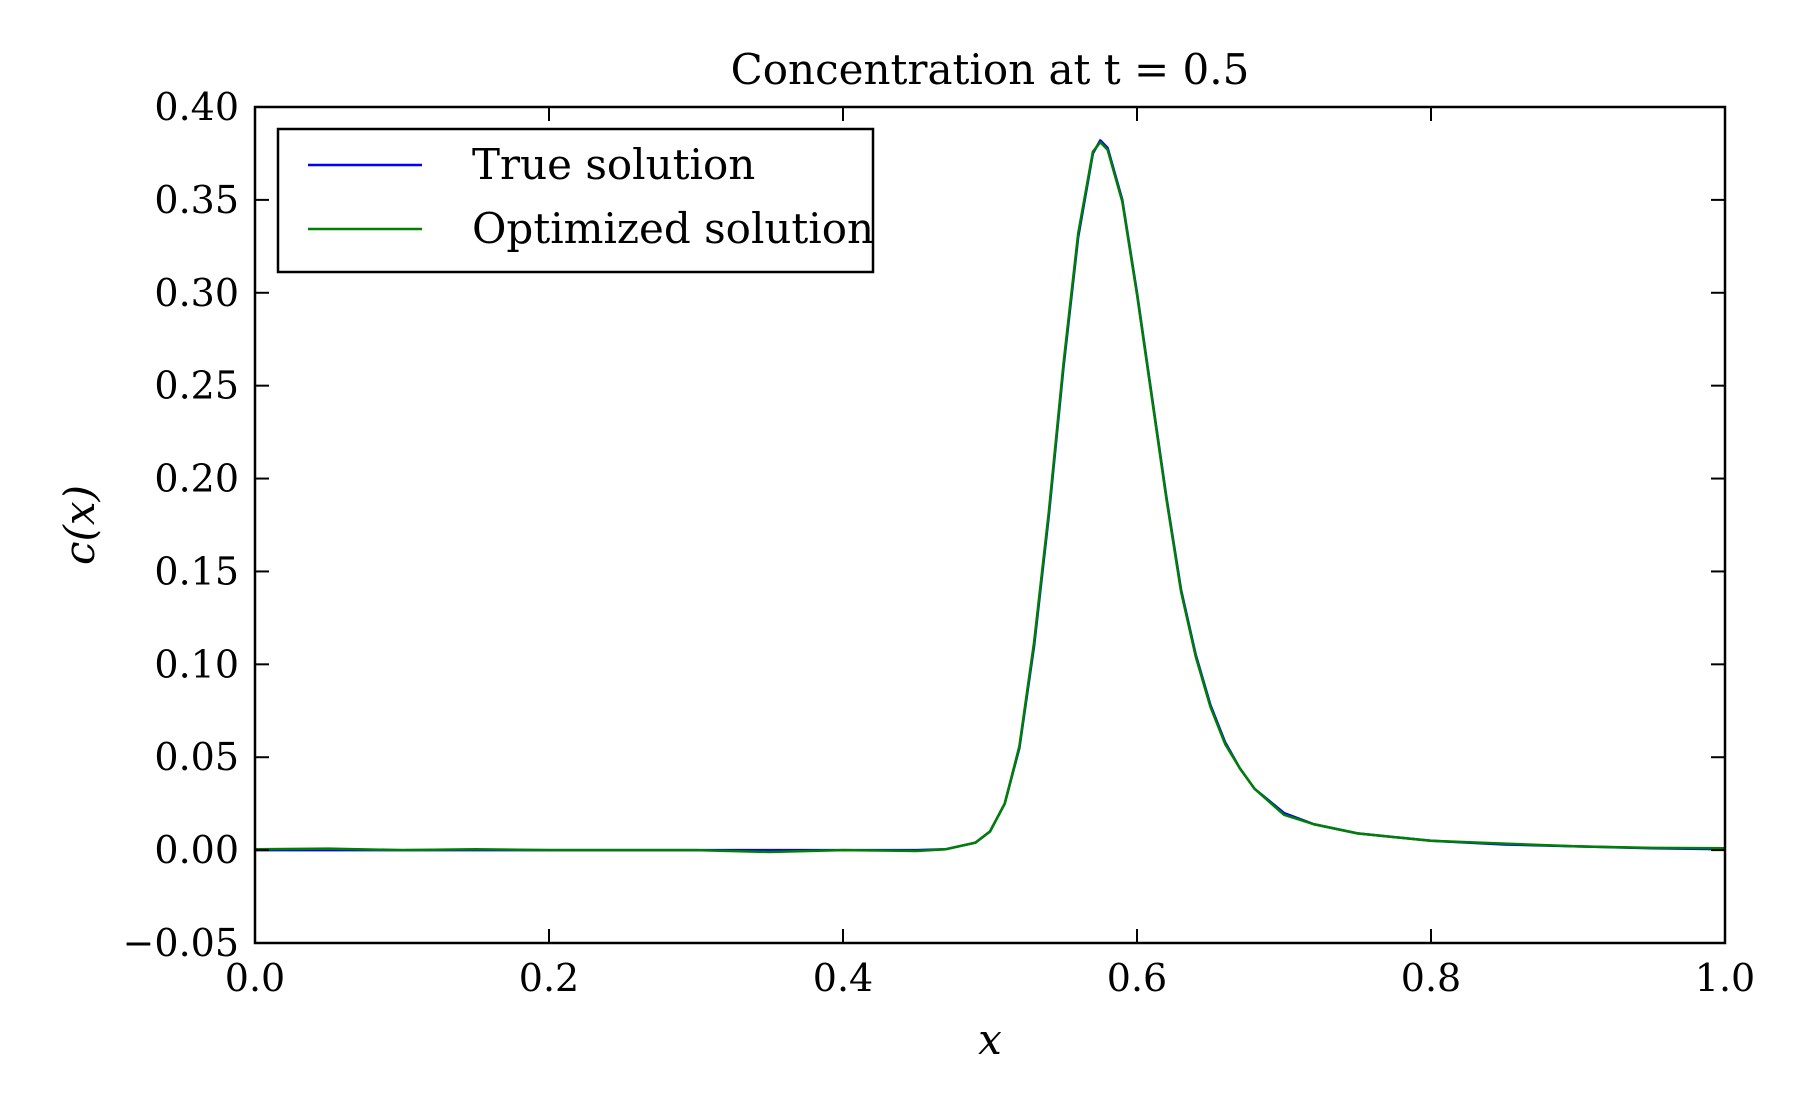  What do you see at coordinates (1137, 978) in the screenshot?
I see `x-tick-label: 0.6` at bounding box center [1137, 978].